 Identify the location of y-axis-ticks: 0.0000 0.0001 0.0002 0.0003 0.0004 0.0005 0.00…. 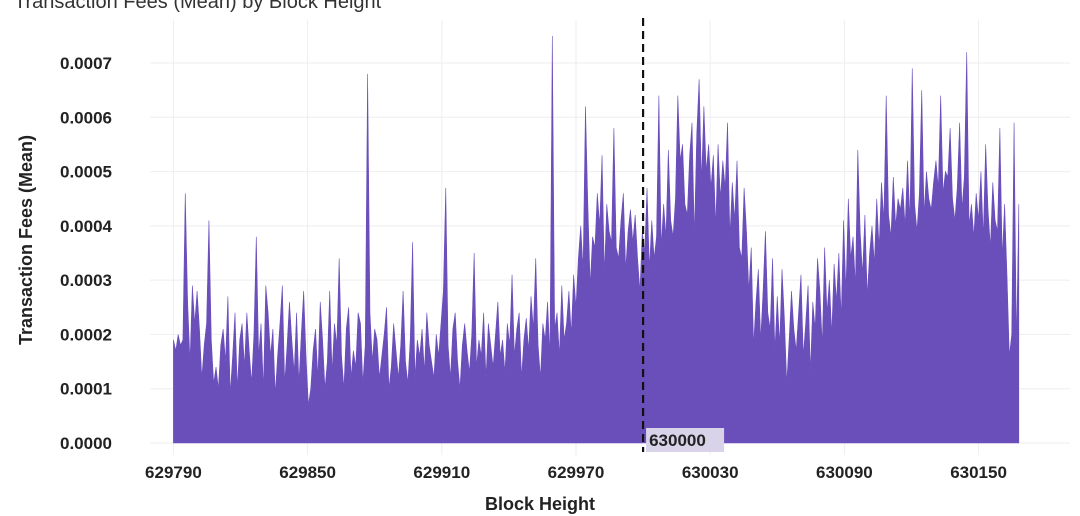
(86, 253).